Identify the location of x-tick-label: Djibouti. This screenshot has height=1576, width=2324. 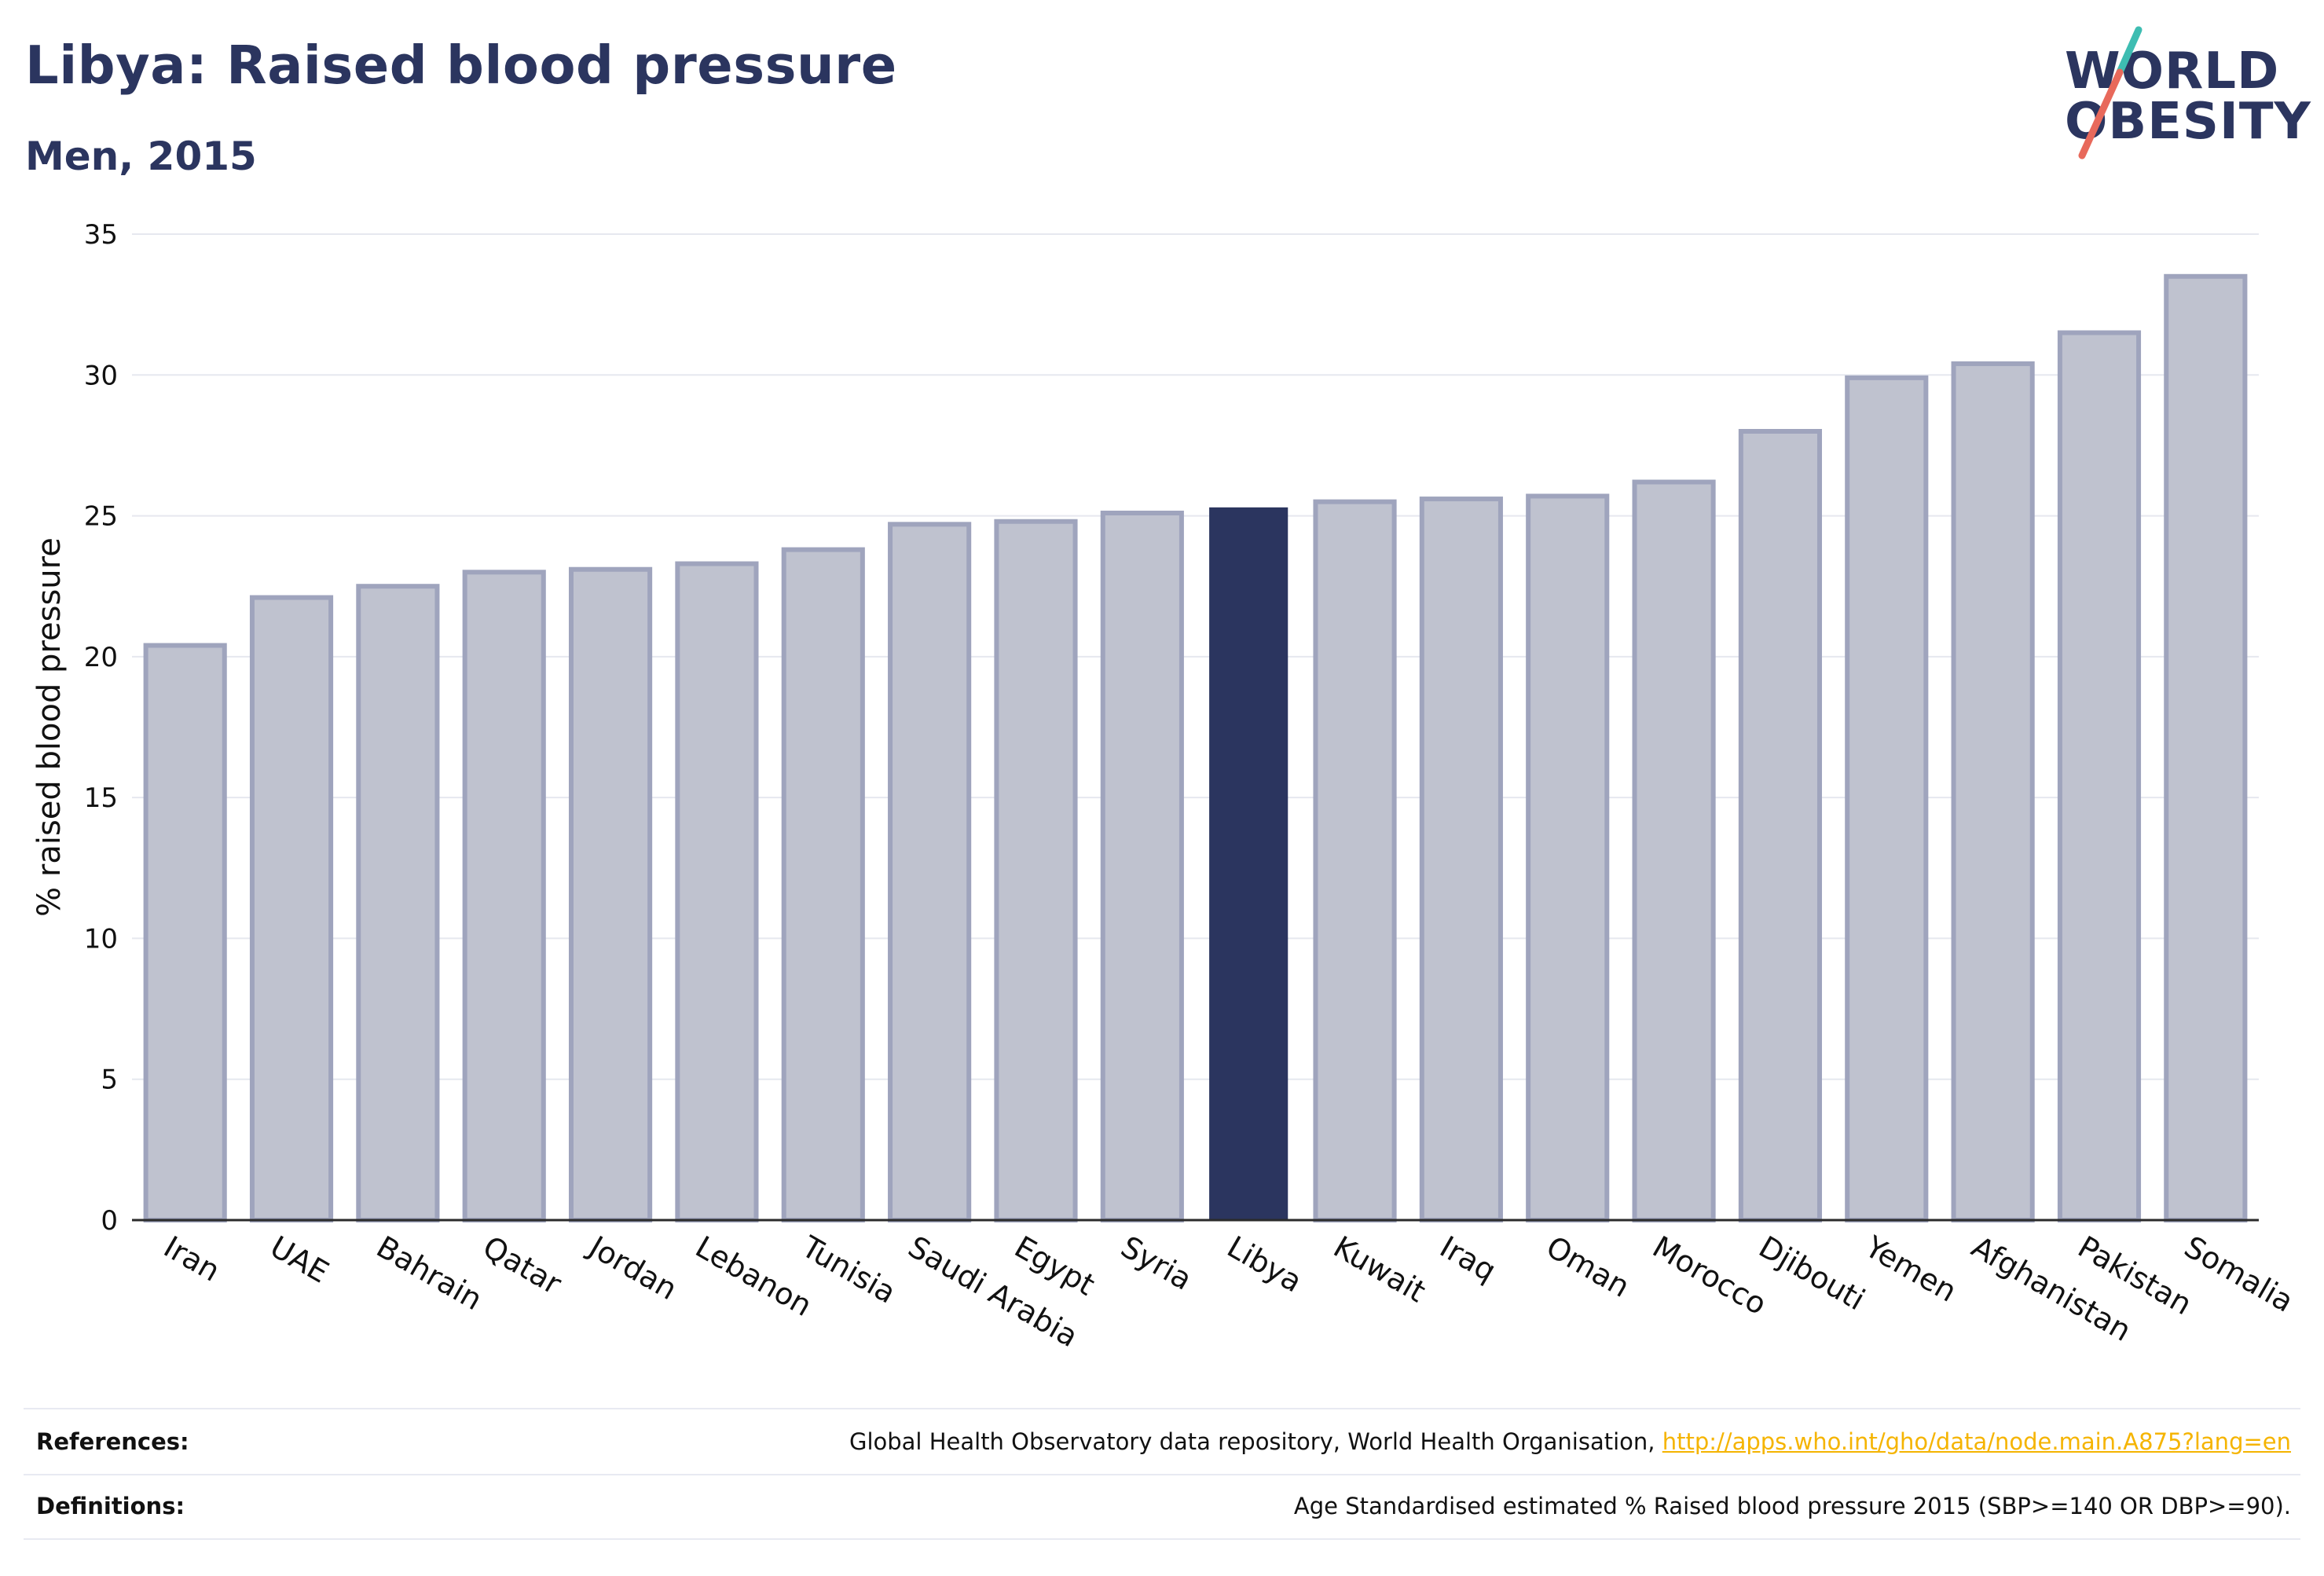
(1812, 1274).